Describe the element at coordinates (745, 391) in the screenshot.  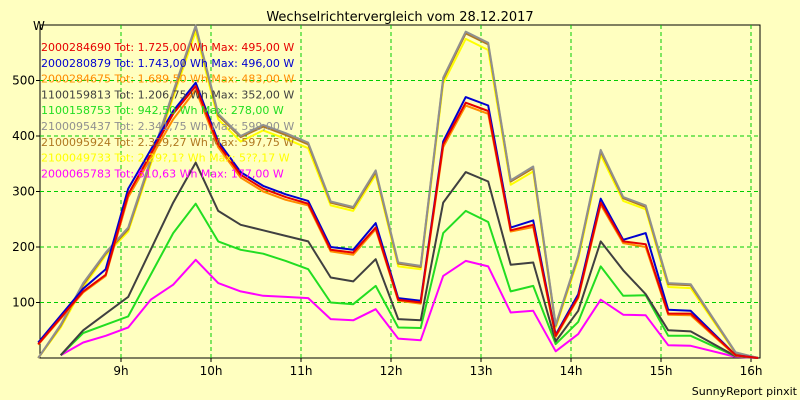
I see `footer-text: SunnyReport pinxit` at that location.